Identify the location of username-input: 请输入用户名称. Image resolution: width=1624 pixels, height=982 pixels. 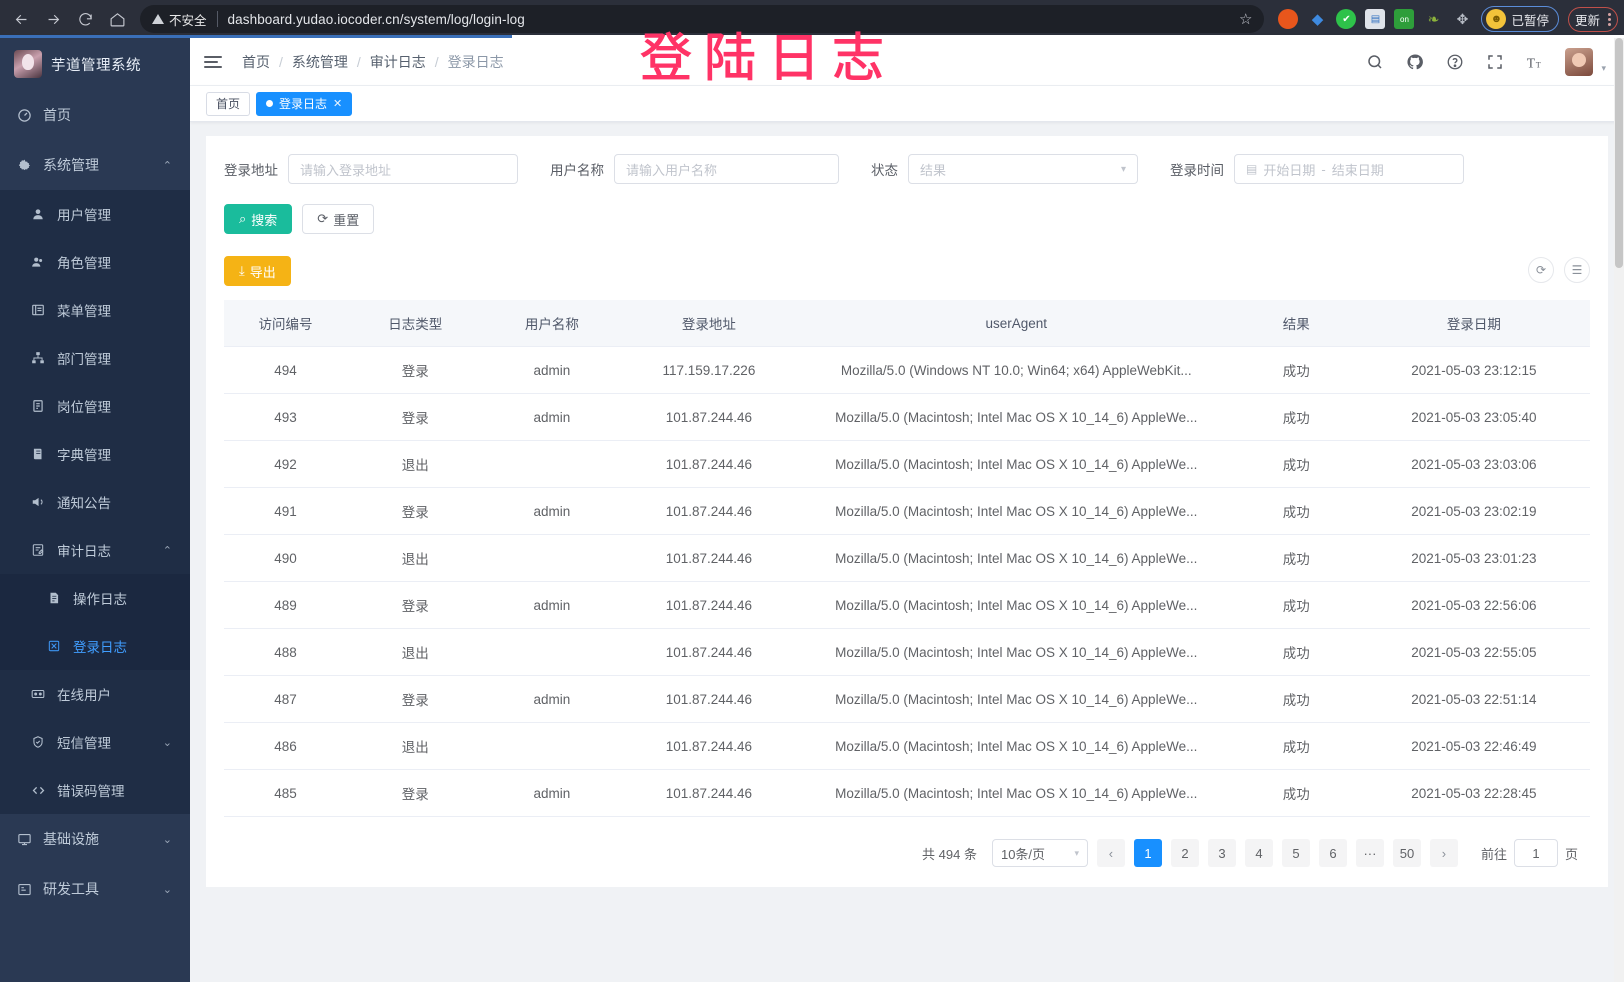
(726, 169).